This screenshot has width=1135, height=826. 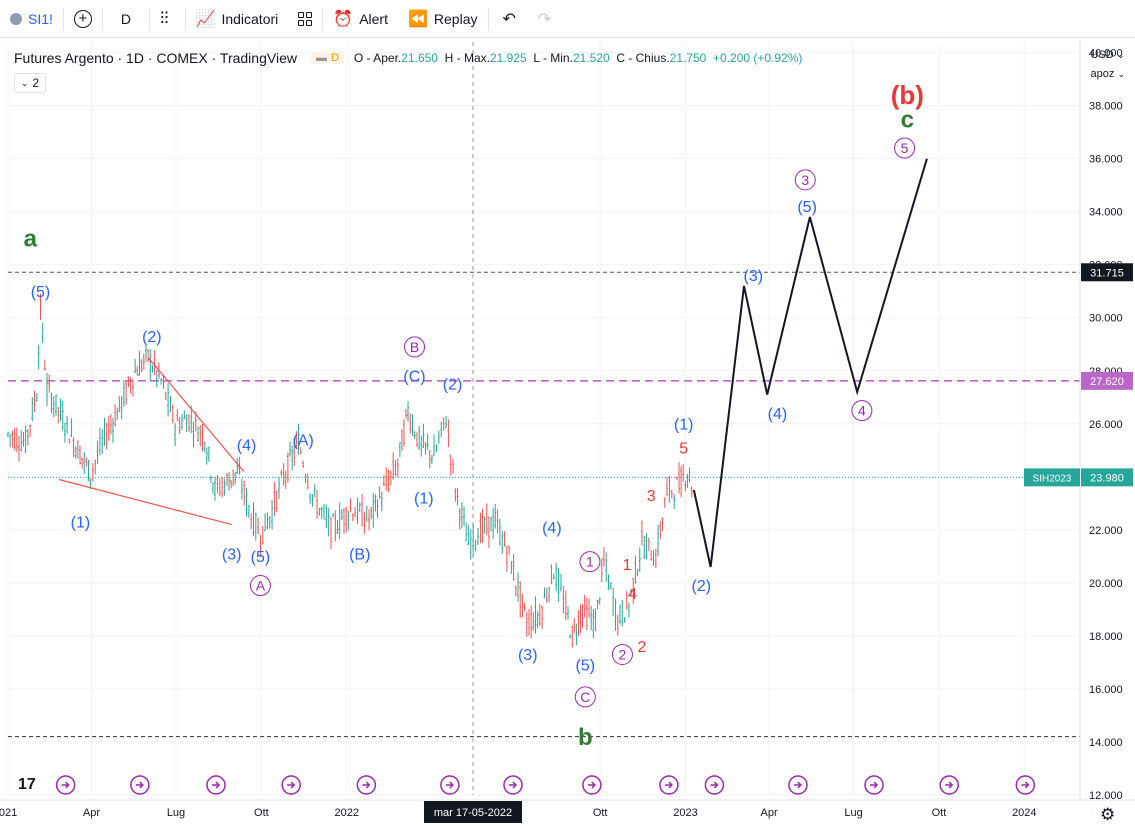 I want to click on plus-circle-icon: +, so click(x=82, y=18).